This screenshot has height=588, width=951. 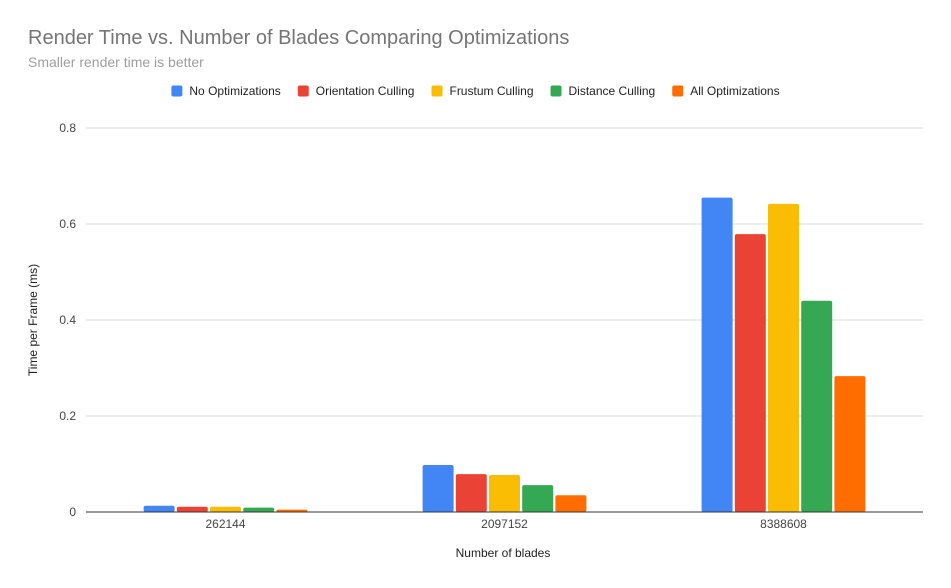 I want to click on x-axis-label: Number of blades, so click(x=503, y=553).